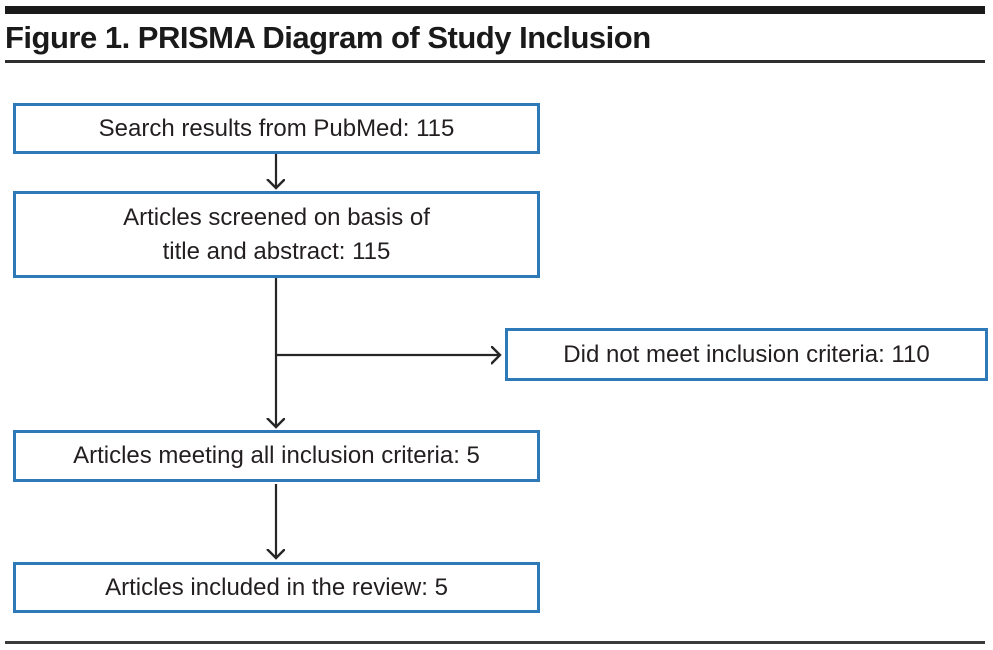 This screenshot has width=993, height=650. What do you see at coordinates (495, 642) in the screenshot?
I see `bottom-divider-rule` at bounding box center [495, 642].